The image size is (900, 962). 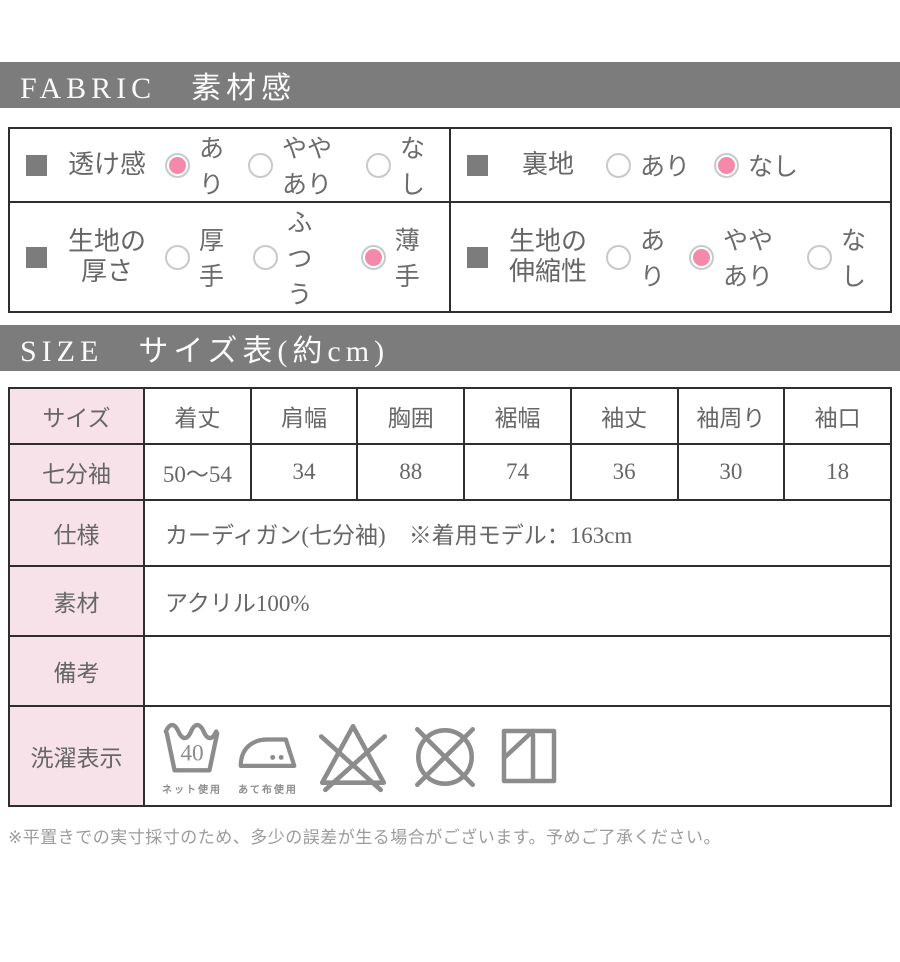 I want to click on measurement-cell: 36, so click(x=624, y=472).